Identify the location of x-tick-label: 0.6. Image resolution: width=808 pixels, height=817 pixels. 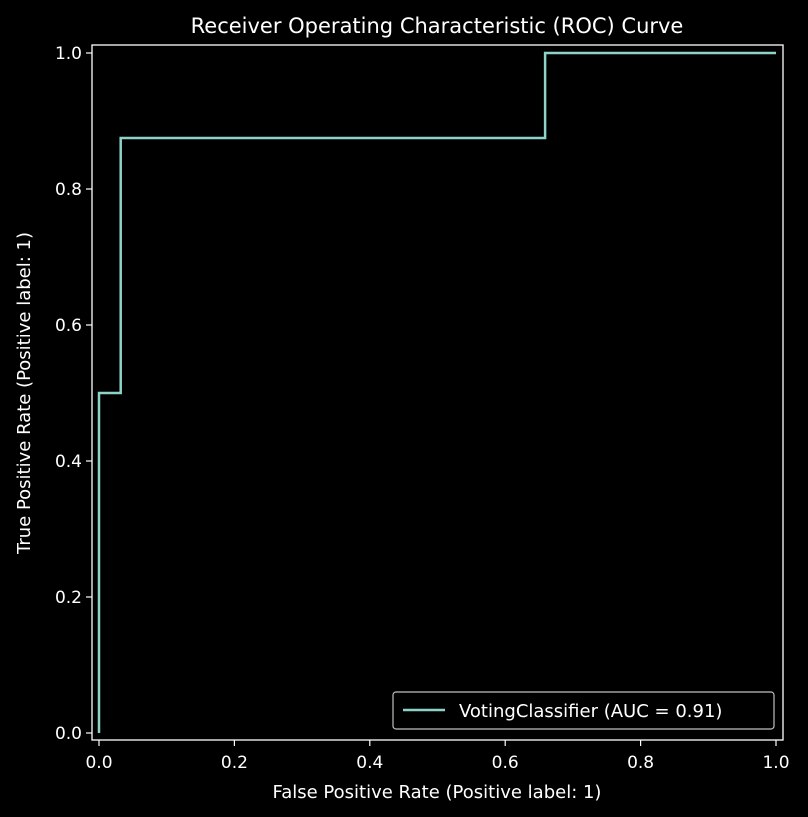
(505, 763).